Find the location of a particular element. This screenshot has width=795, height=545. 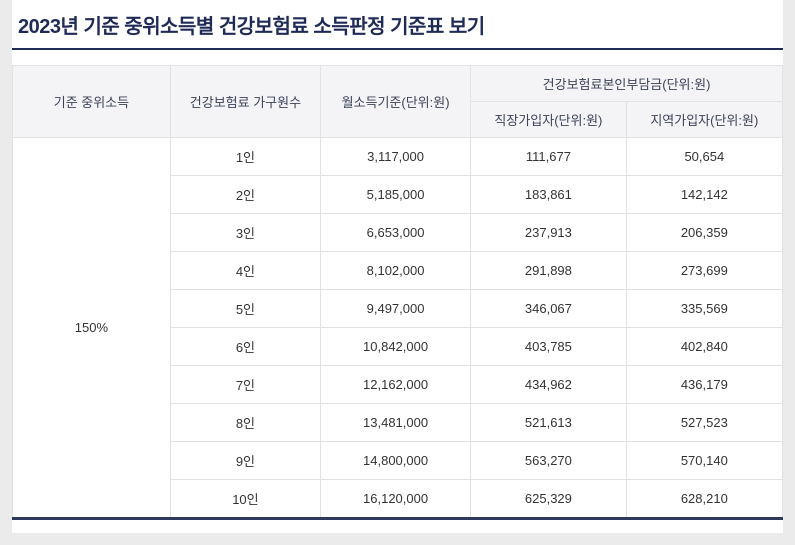

table-row: 3인 6,653,000 237,913 206,359 is located at coordinates (398, 232).